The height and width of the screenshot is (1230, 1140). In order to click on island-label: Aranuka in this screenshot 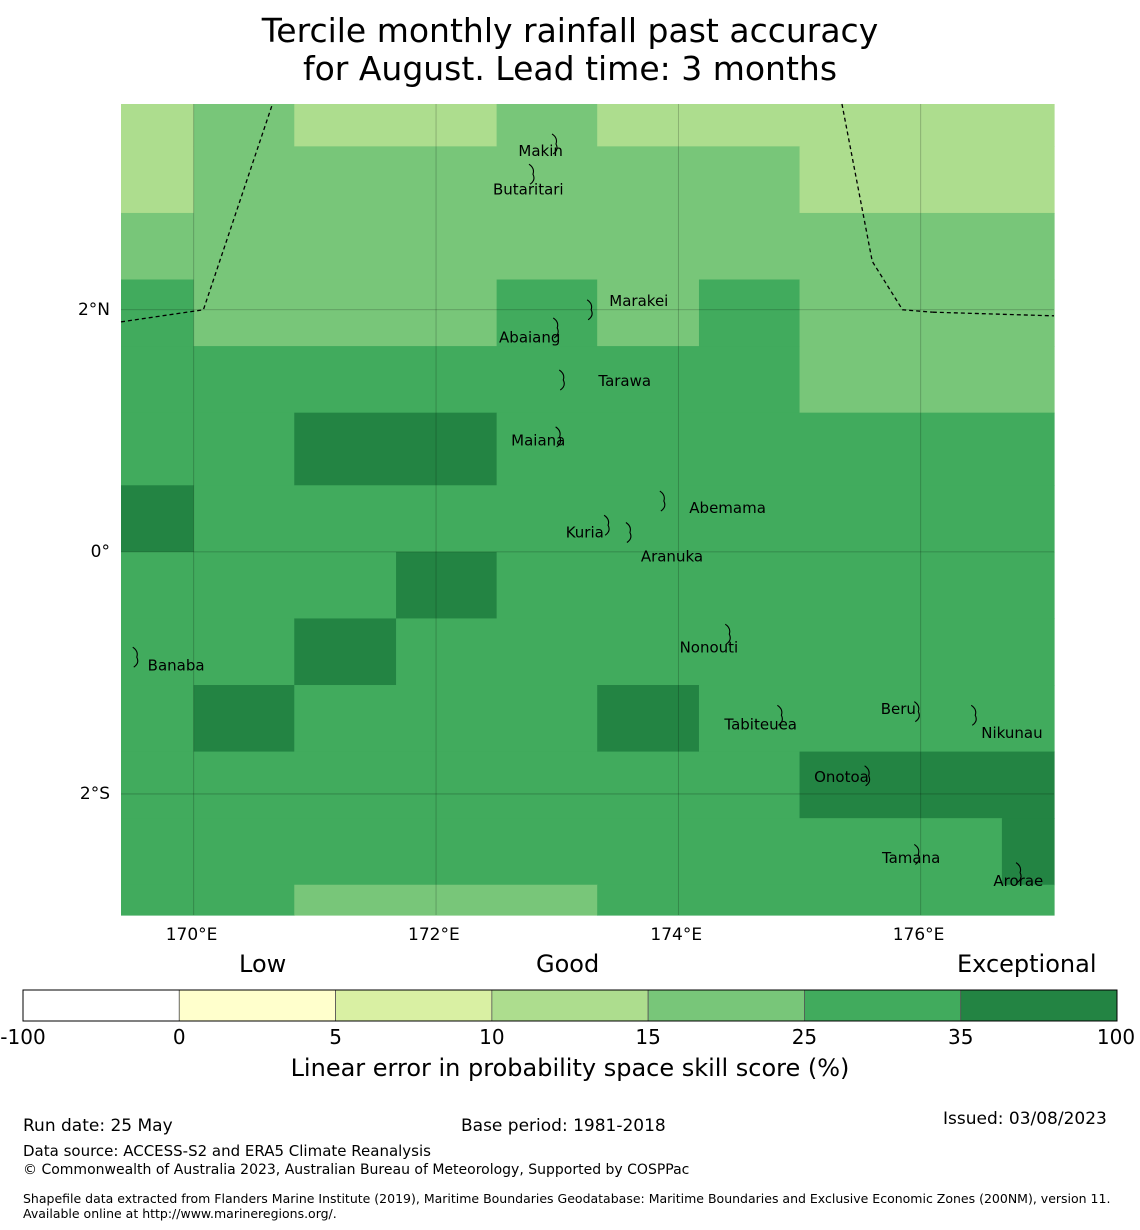, I will do `click(672, 556)`.